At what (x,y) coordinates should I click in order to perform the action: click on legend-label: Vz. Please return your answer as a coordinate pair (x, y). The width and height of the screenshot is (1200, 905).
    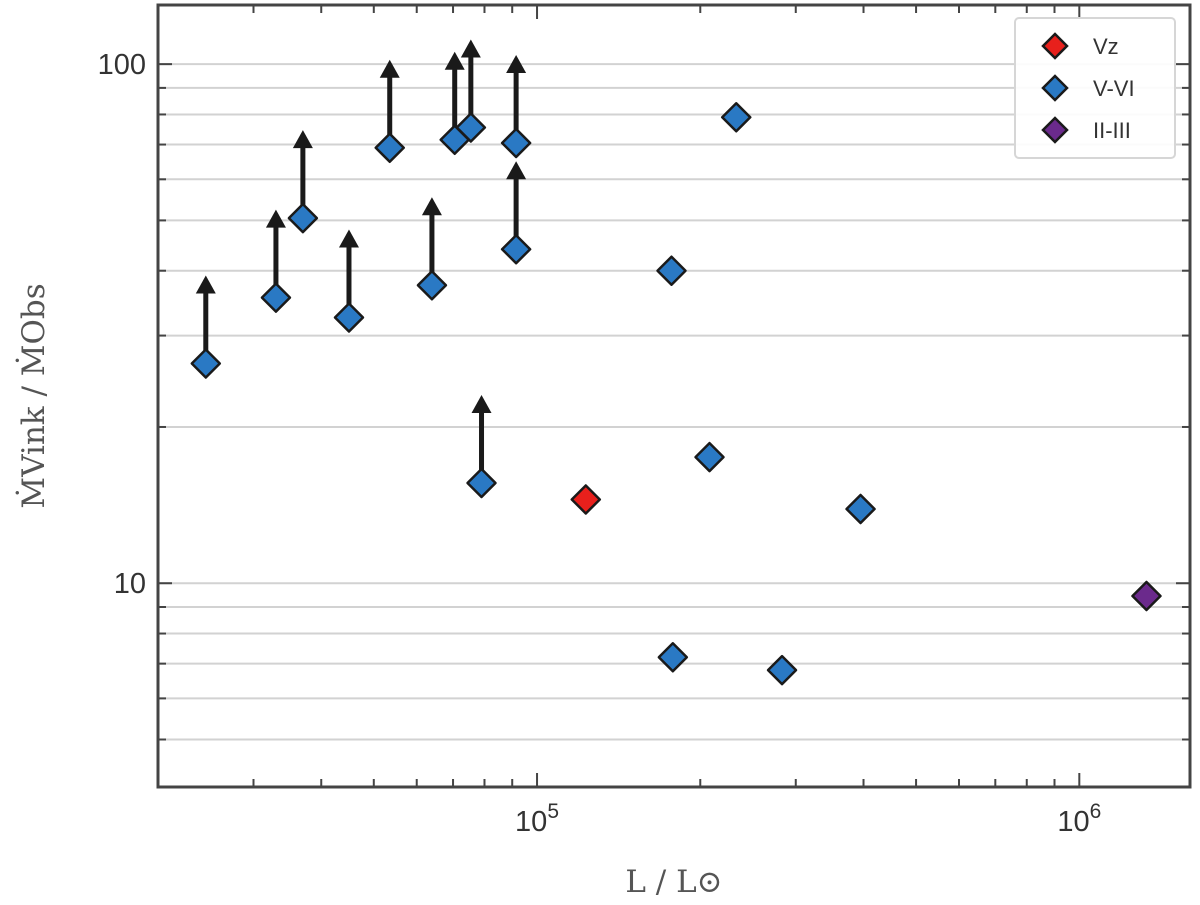
    Looking at the image, I should click on (1106, 46).